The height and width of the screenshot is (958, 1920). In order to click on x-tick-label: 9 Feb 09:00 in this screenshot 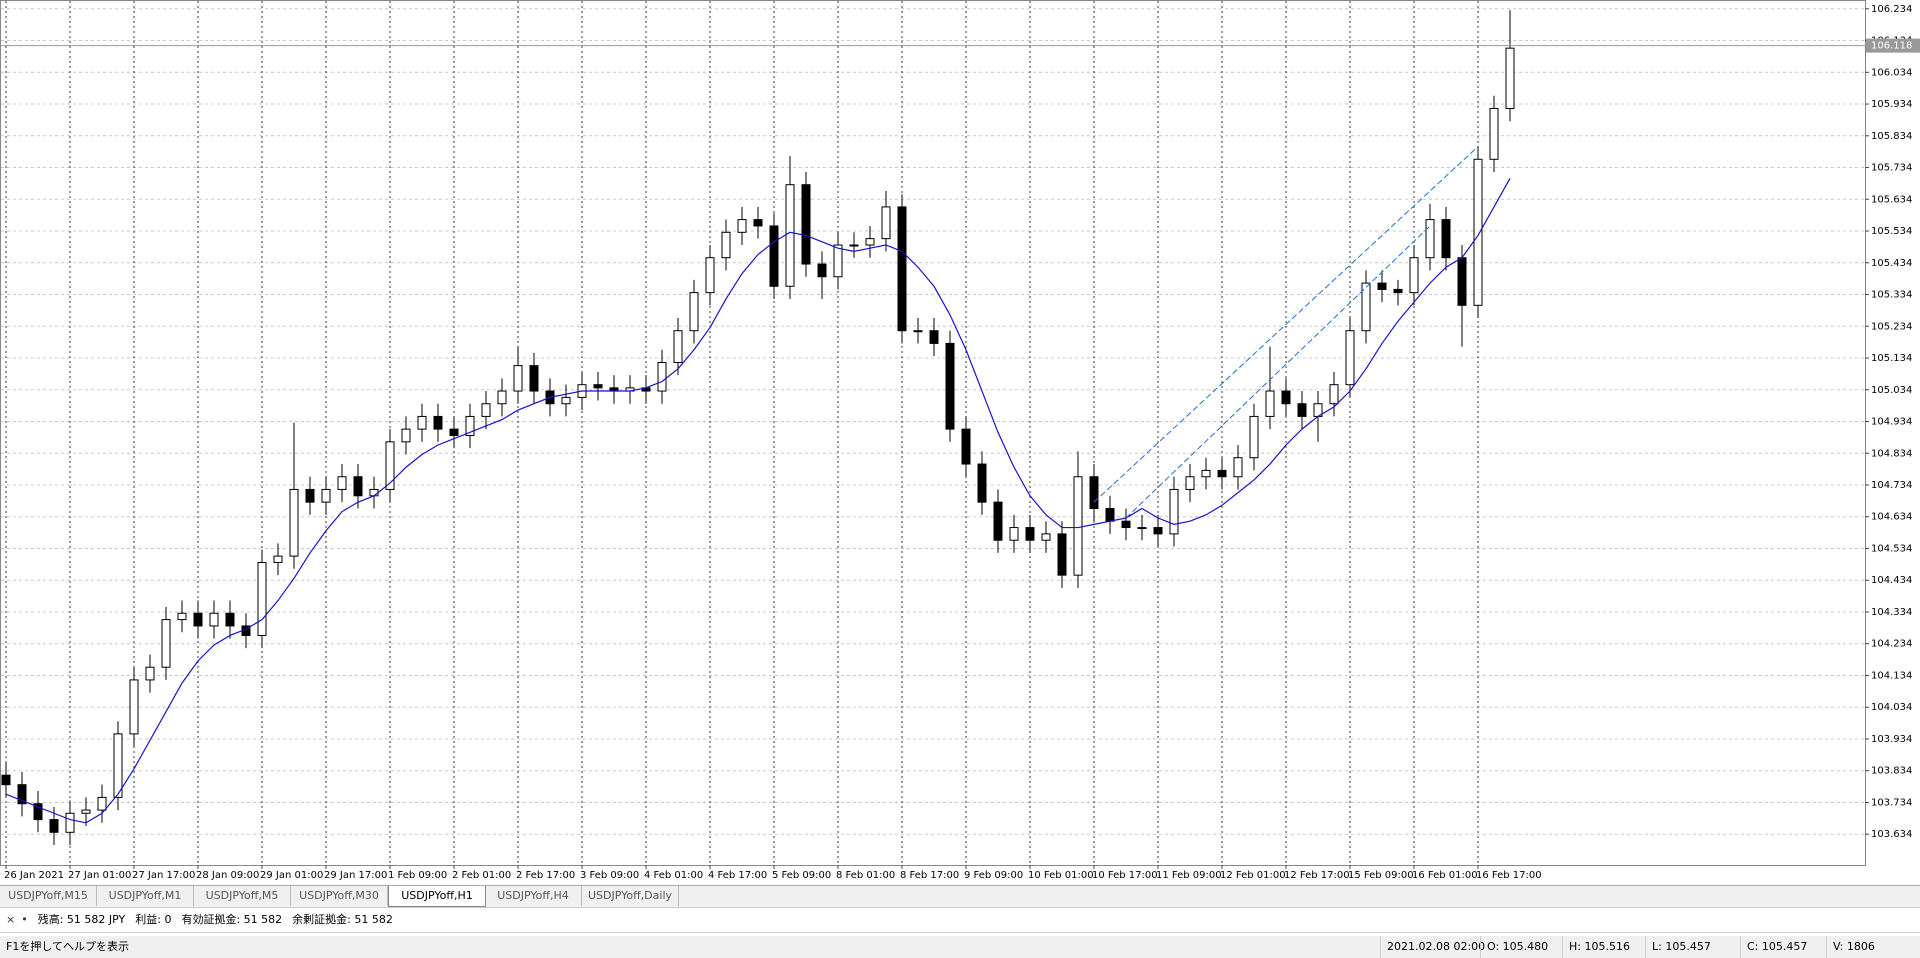, I will do `click(993, 875)`.